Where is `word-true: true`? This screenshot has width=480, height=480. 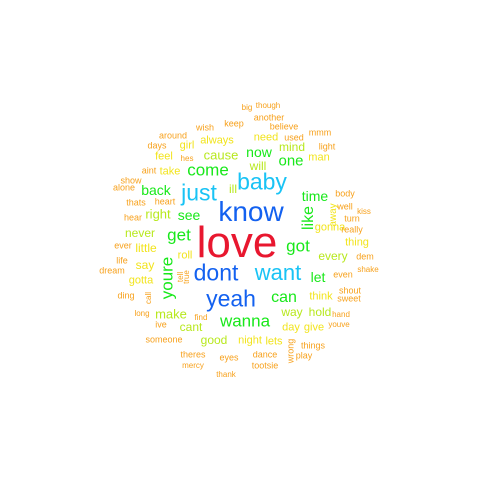 word-true: true is located at coordinates (186, 277).